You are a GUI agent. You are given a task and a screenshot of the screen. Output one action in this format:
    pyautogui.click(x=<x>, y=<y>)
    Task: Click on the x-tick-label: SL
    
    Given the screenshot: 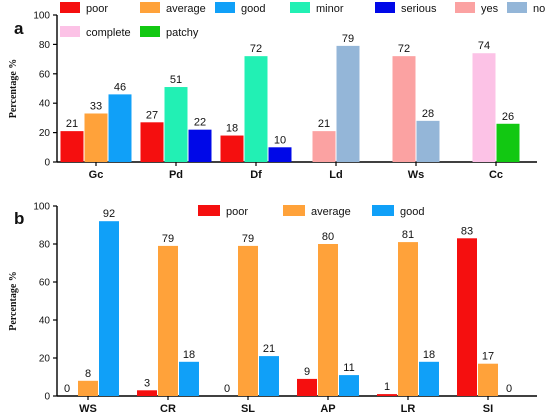 What is the action you would take?
    pyautogui.click(x=248, y=409)
    